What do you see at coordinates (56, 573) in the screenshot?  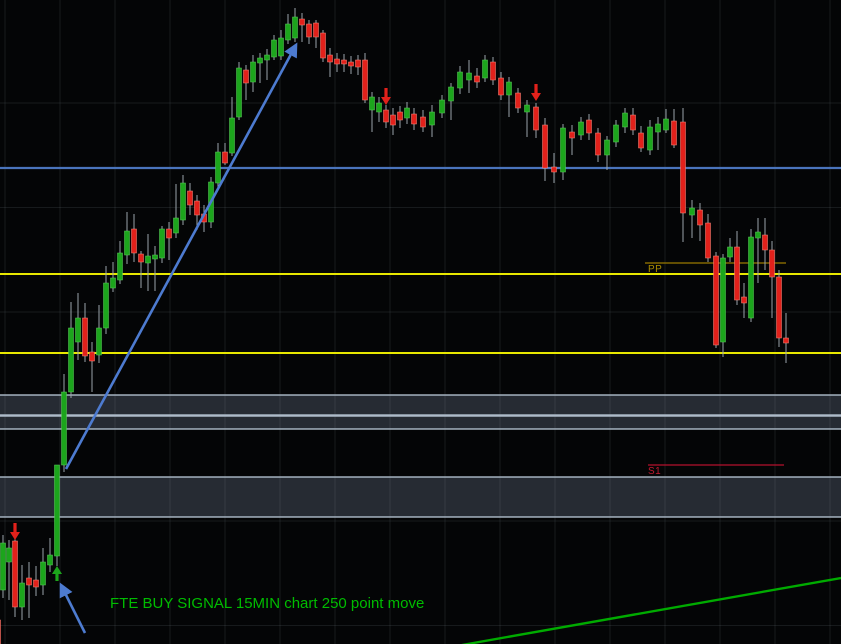 I see `buy-signal-arrow` at bounding box center [56, 573].